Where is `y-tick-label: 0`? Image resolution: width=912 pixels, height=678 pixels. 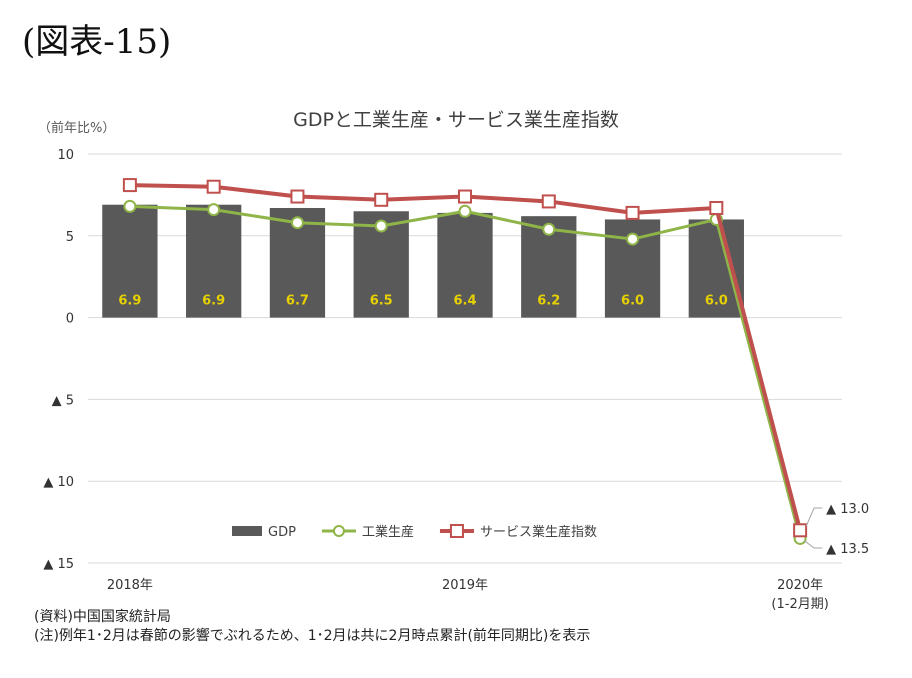 y-tick-label: 0 is located at coordinates (70, 319).